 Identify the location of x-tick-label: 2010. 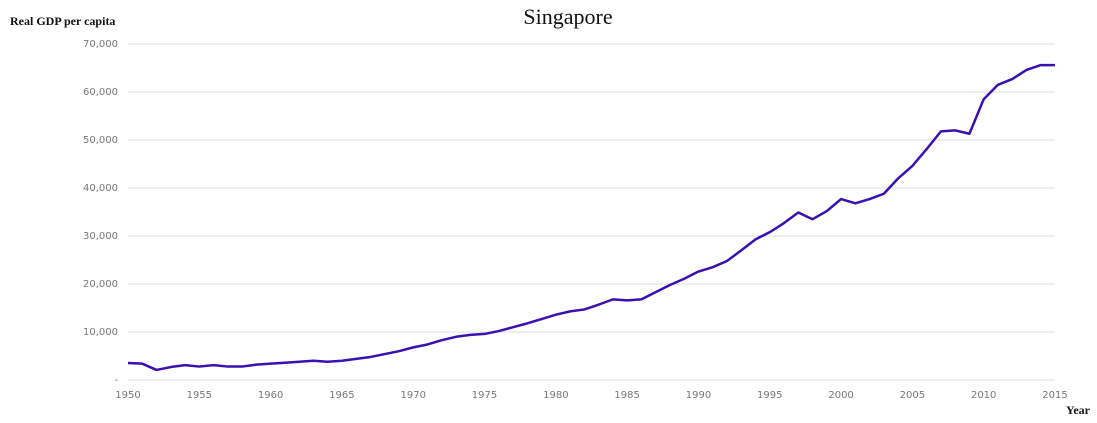
(983, 395).